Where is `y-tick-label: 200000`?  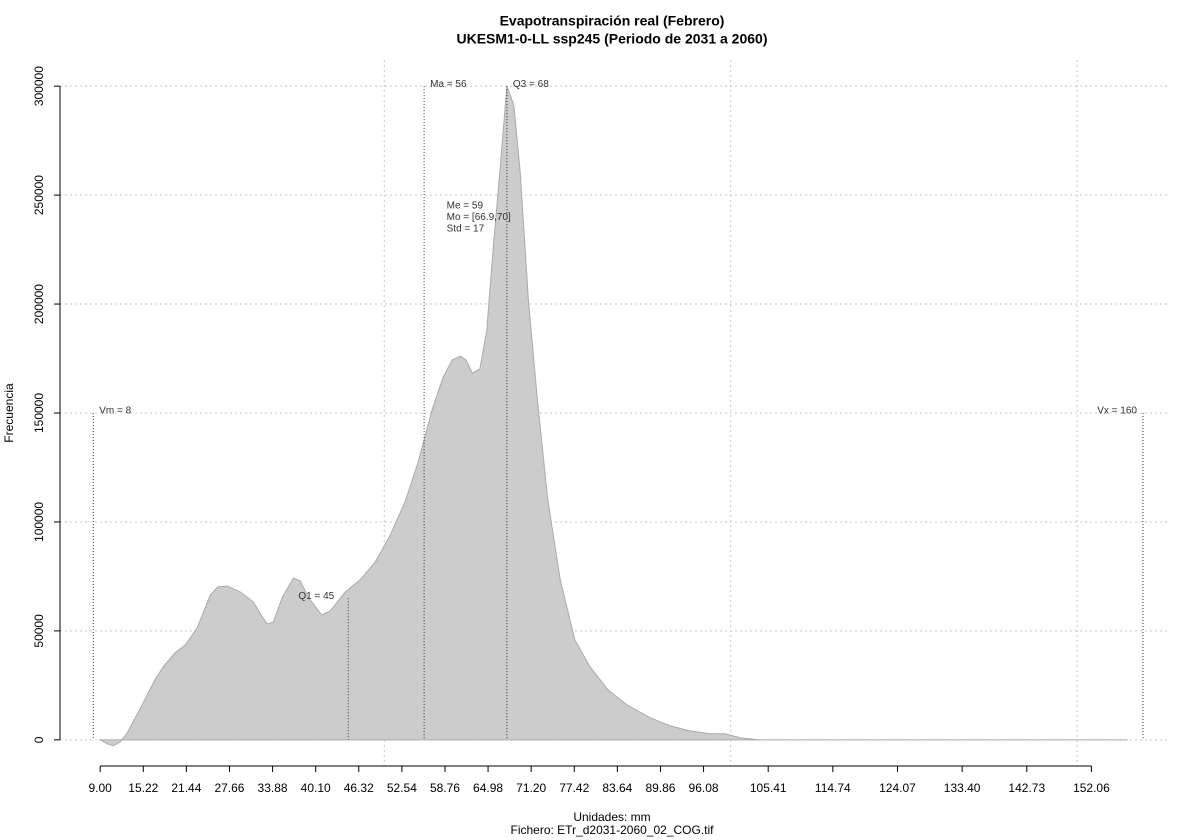 y-tick-label: 200000 is located at coordinates (39, 304).